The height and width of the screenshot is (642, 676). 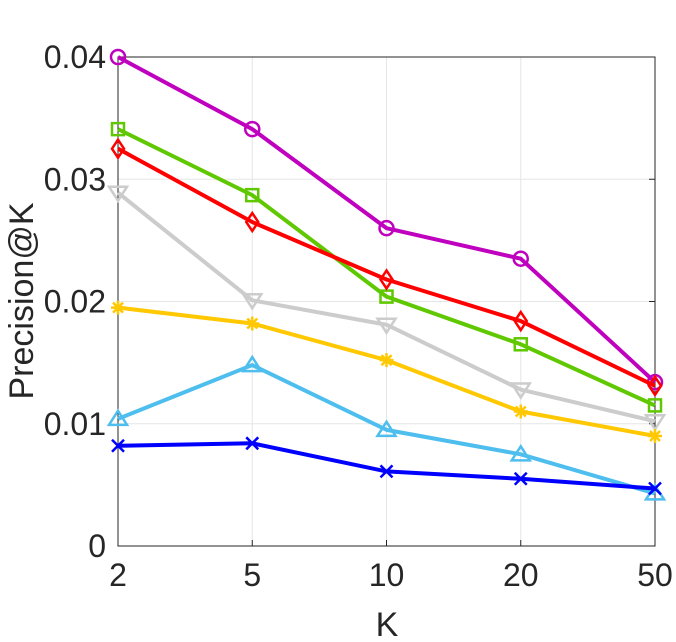 I want to click on x-tick-label: 5, so click(x=252, y=575).